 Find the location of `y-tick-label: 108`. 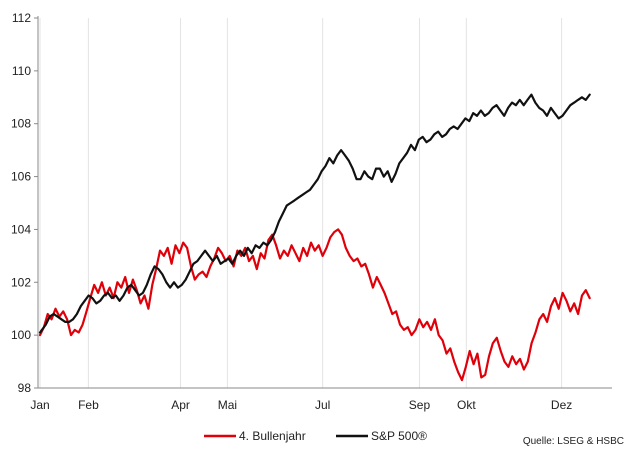

y-tick-label: 108 is located at coordinates (21, 124).